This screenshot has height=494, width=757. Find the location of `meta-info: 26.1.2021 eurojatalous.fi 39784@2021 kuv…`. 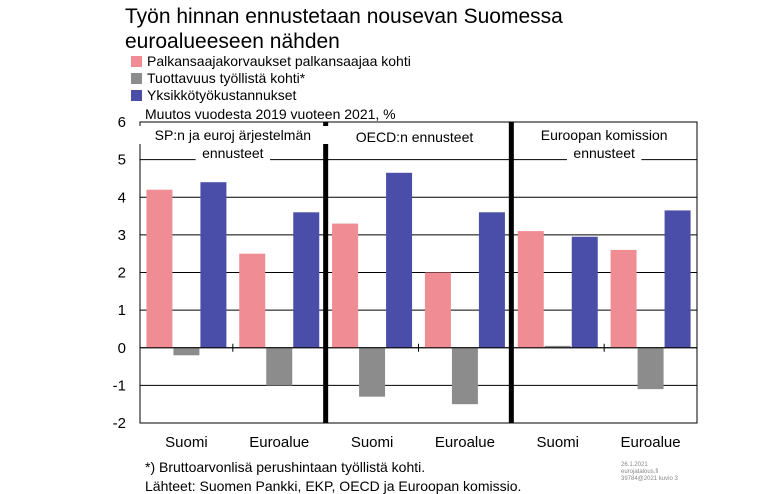

meta-info: 26.1.2021 eurojatalous.fi 39784@2021 kuv… is located at coordinates (649, 472).